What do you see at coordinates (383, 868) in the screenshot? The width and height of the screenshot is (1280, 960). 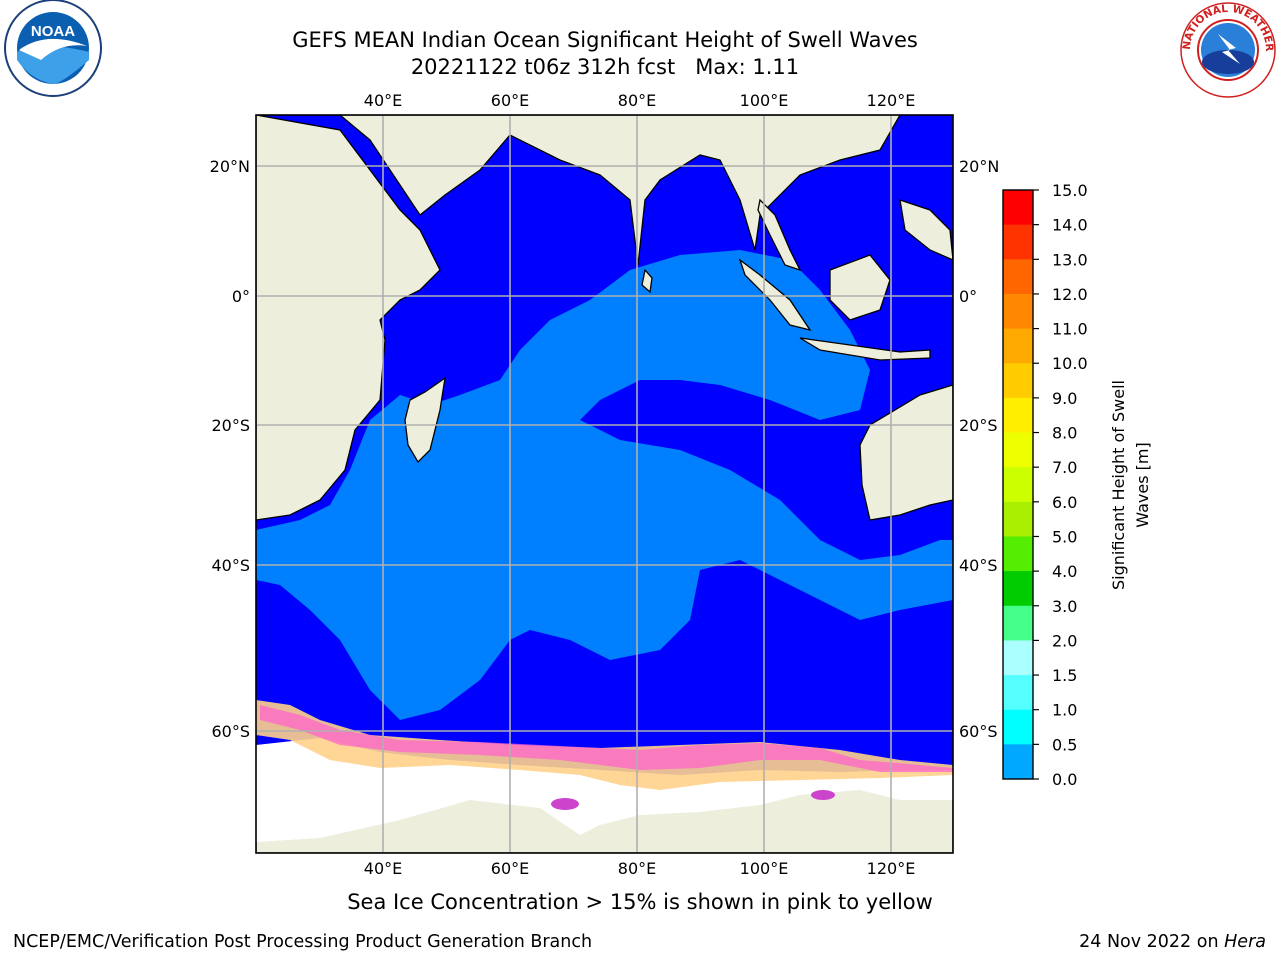 I see `lon-tick-bottom: 40°E` at bounding box center [383, 868].